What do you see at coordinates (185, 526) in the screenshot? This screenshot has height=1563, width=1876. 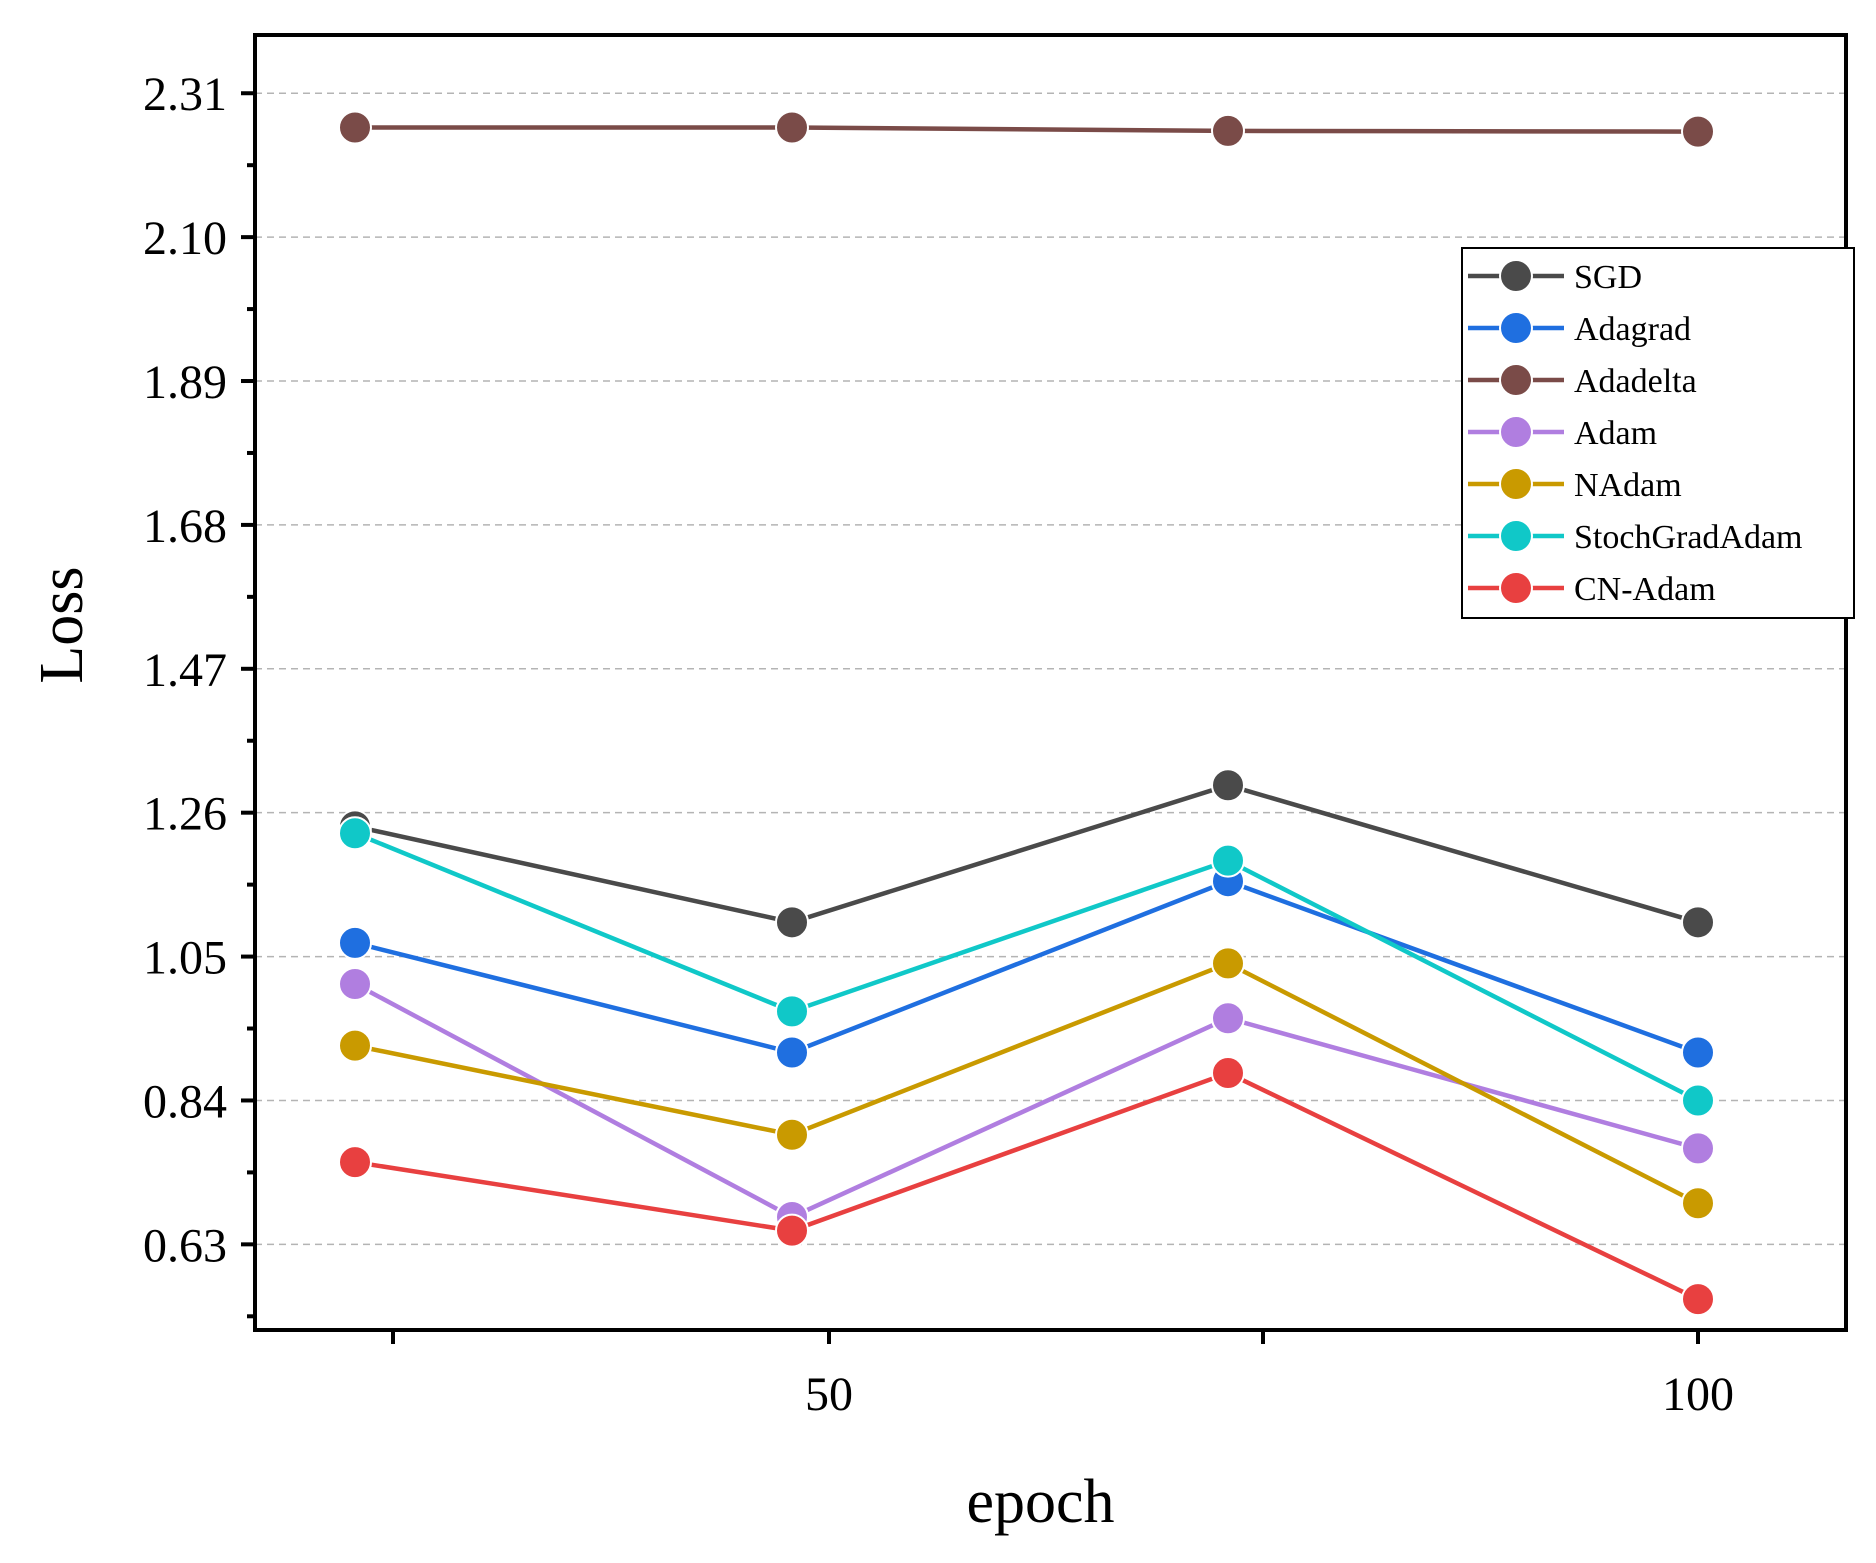 I see `y-tick-label: 1.68` at bounding box center [185, 526].